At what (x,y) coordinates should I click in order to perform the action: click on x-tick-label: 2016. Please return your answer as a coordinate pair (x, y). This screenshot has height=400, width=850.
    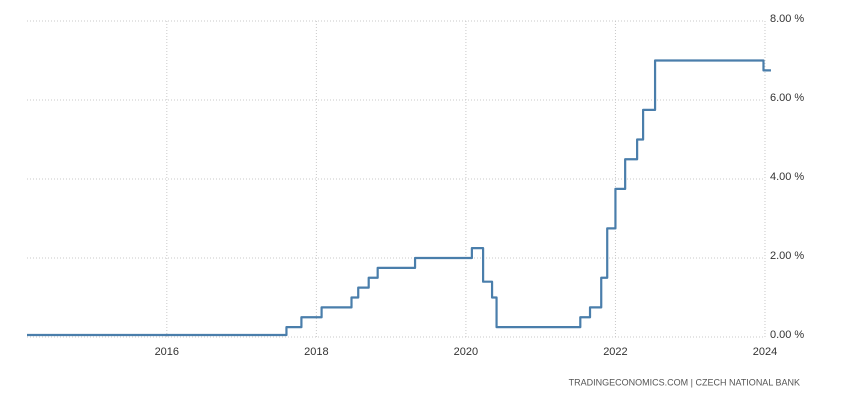
    Looking at the image, I should click on (167, 352).